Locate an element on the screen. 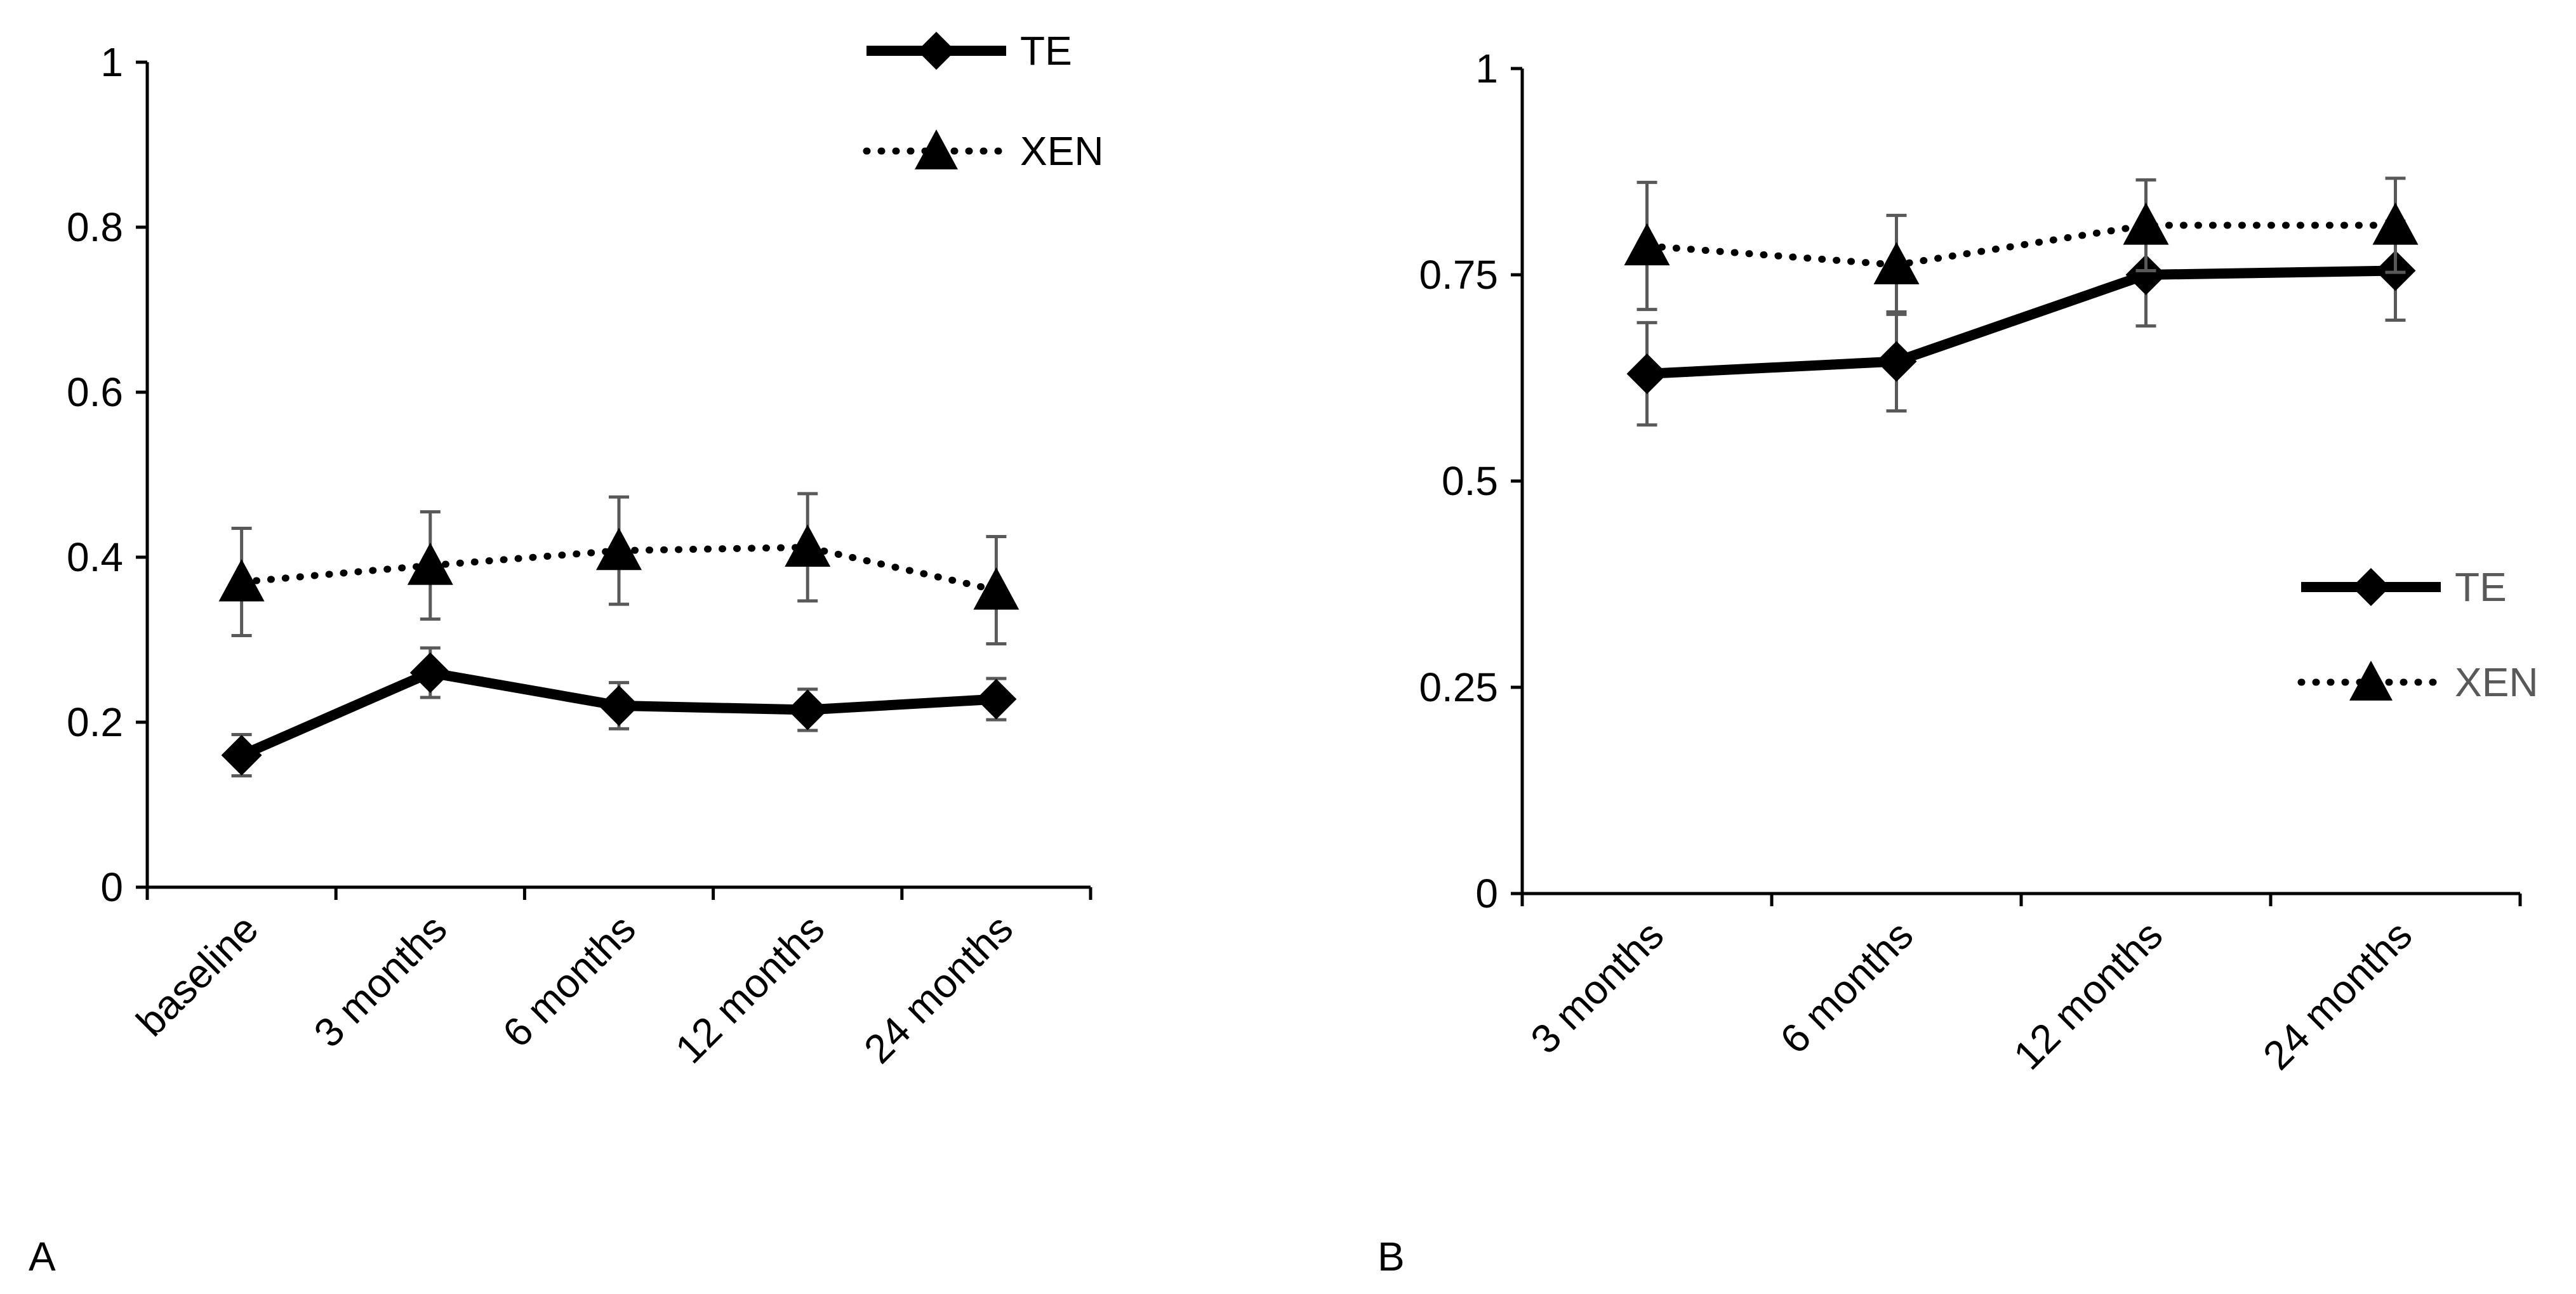 This screenshot has height=1294, width=2576. panel-b-y-tick-label: 0.5 is located at coordinates (1470, 481).